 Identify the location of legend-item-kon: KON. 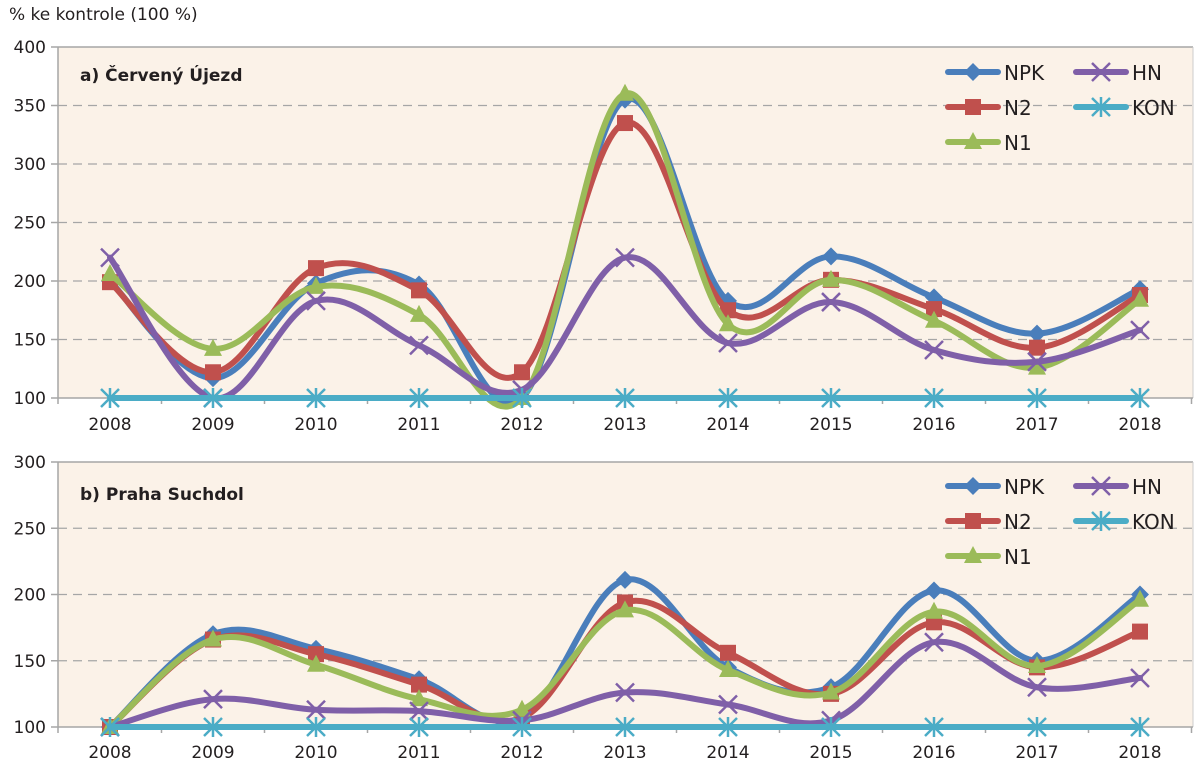
(1124, 522).